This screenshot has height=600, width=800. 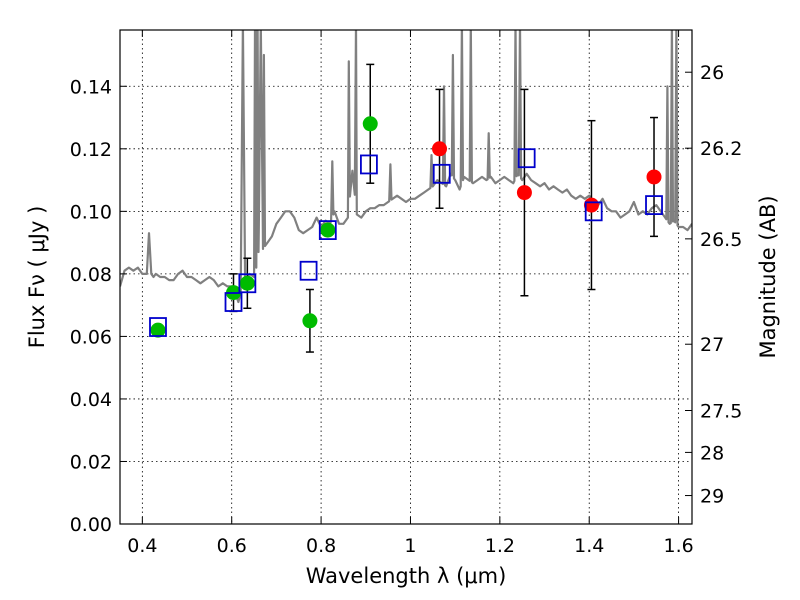 I want to click on x-tick-label: 0.4, so click(x=142, y=546).